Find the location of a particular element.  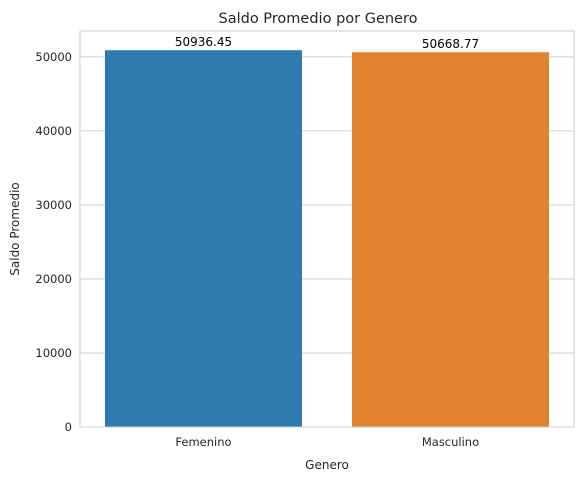

y-tick-label: 0 is located at coordinates (68, 427).